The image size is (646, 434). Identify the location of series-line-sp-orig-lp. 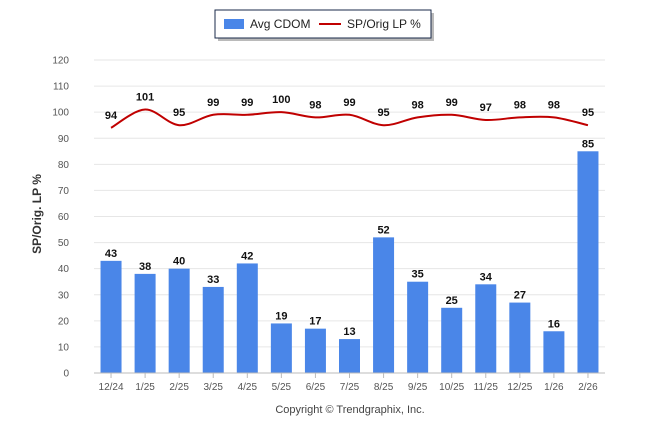
(349, 118).